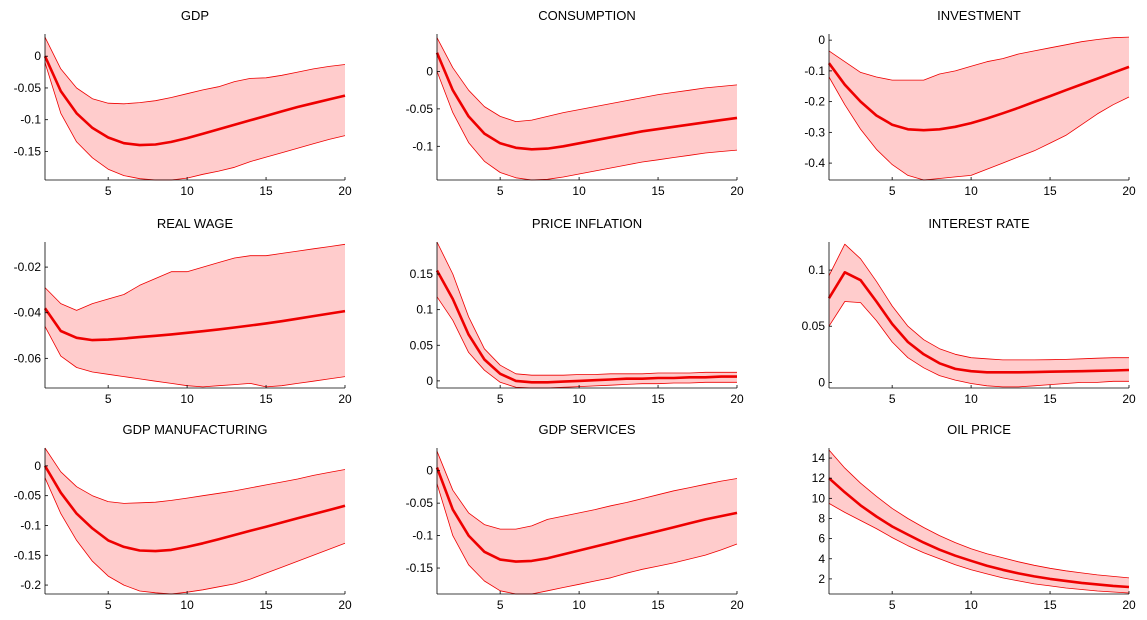 The height and width of the screenshot is (620, 1147). I want to click on chart-svg: 5 10 15 20 0 -0.05 -0.1 -0.15, so click(575, 530).